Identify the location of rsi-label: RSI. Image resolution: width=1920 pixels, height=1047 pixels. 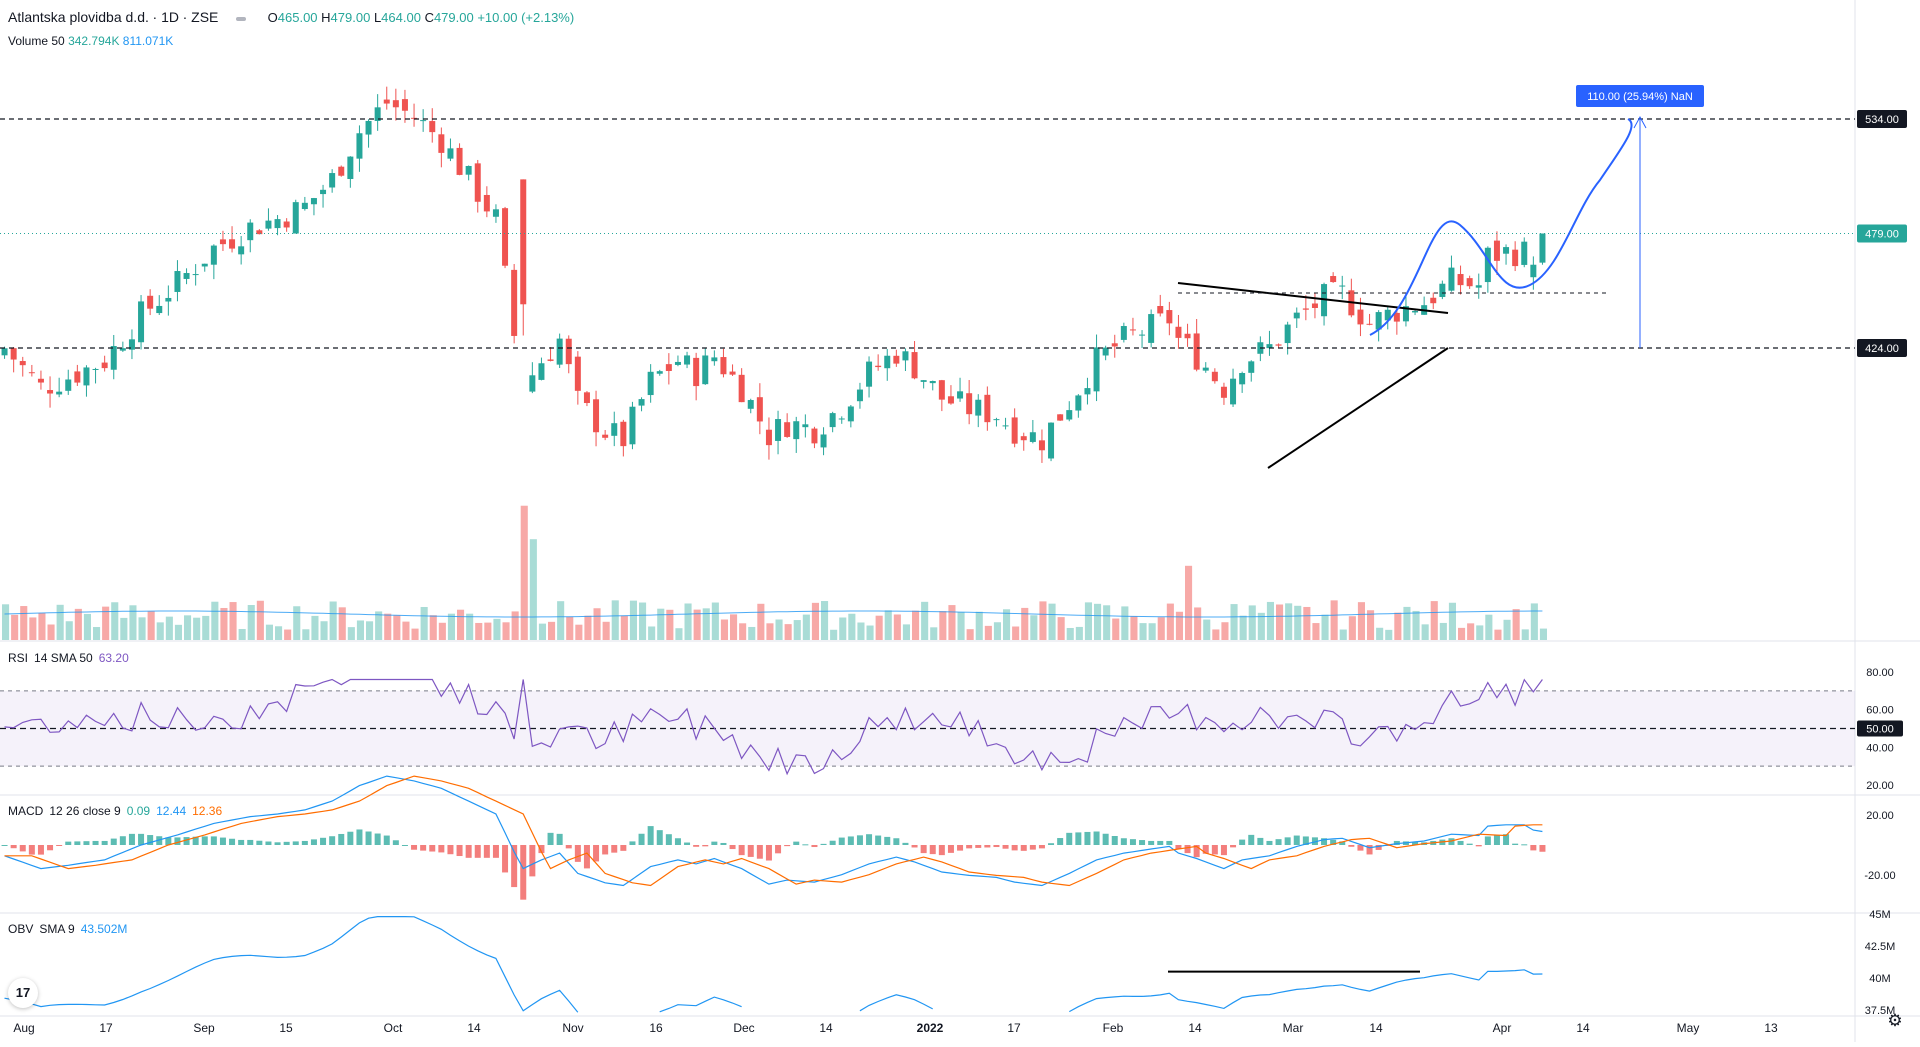
(18, 658).